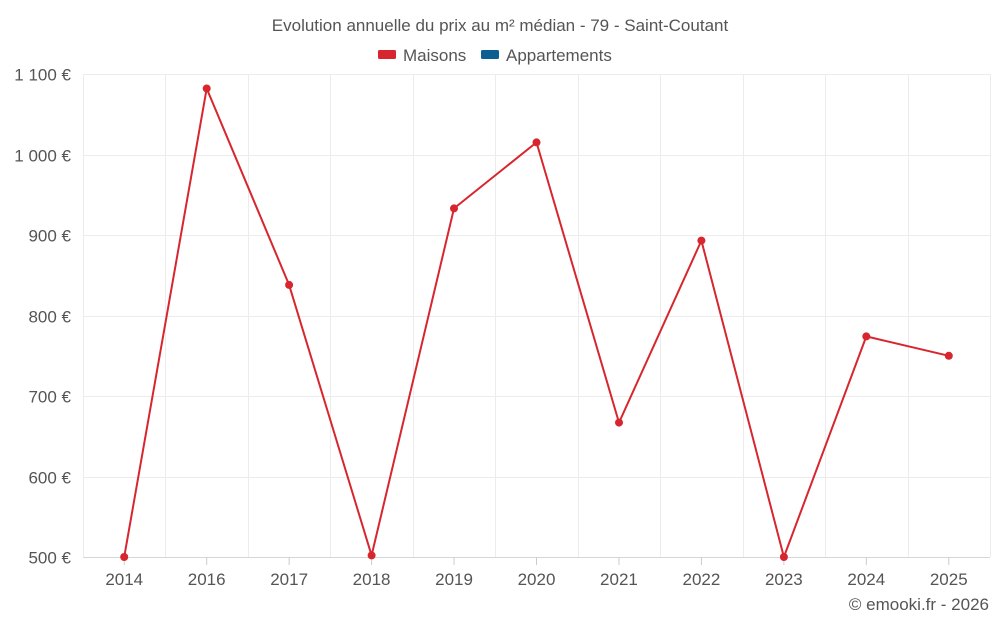 This screenshot has height=630, width=1000. Describe the element at coordinates (701, 579) in the screenshot. I see `x-tick-label: 2022` at that location.